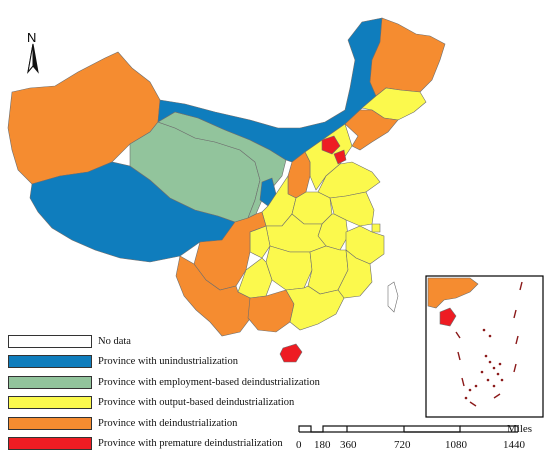 Image resolution: width=550 pixels, height=455 pixels. I want to click on province-shanghai, so click(376, 228).